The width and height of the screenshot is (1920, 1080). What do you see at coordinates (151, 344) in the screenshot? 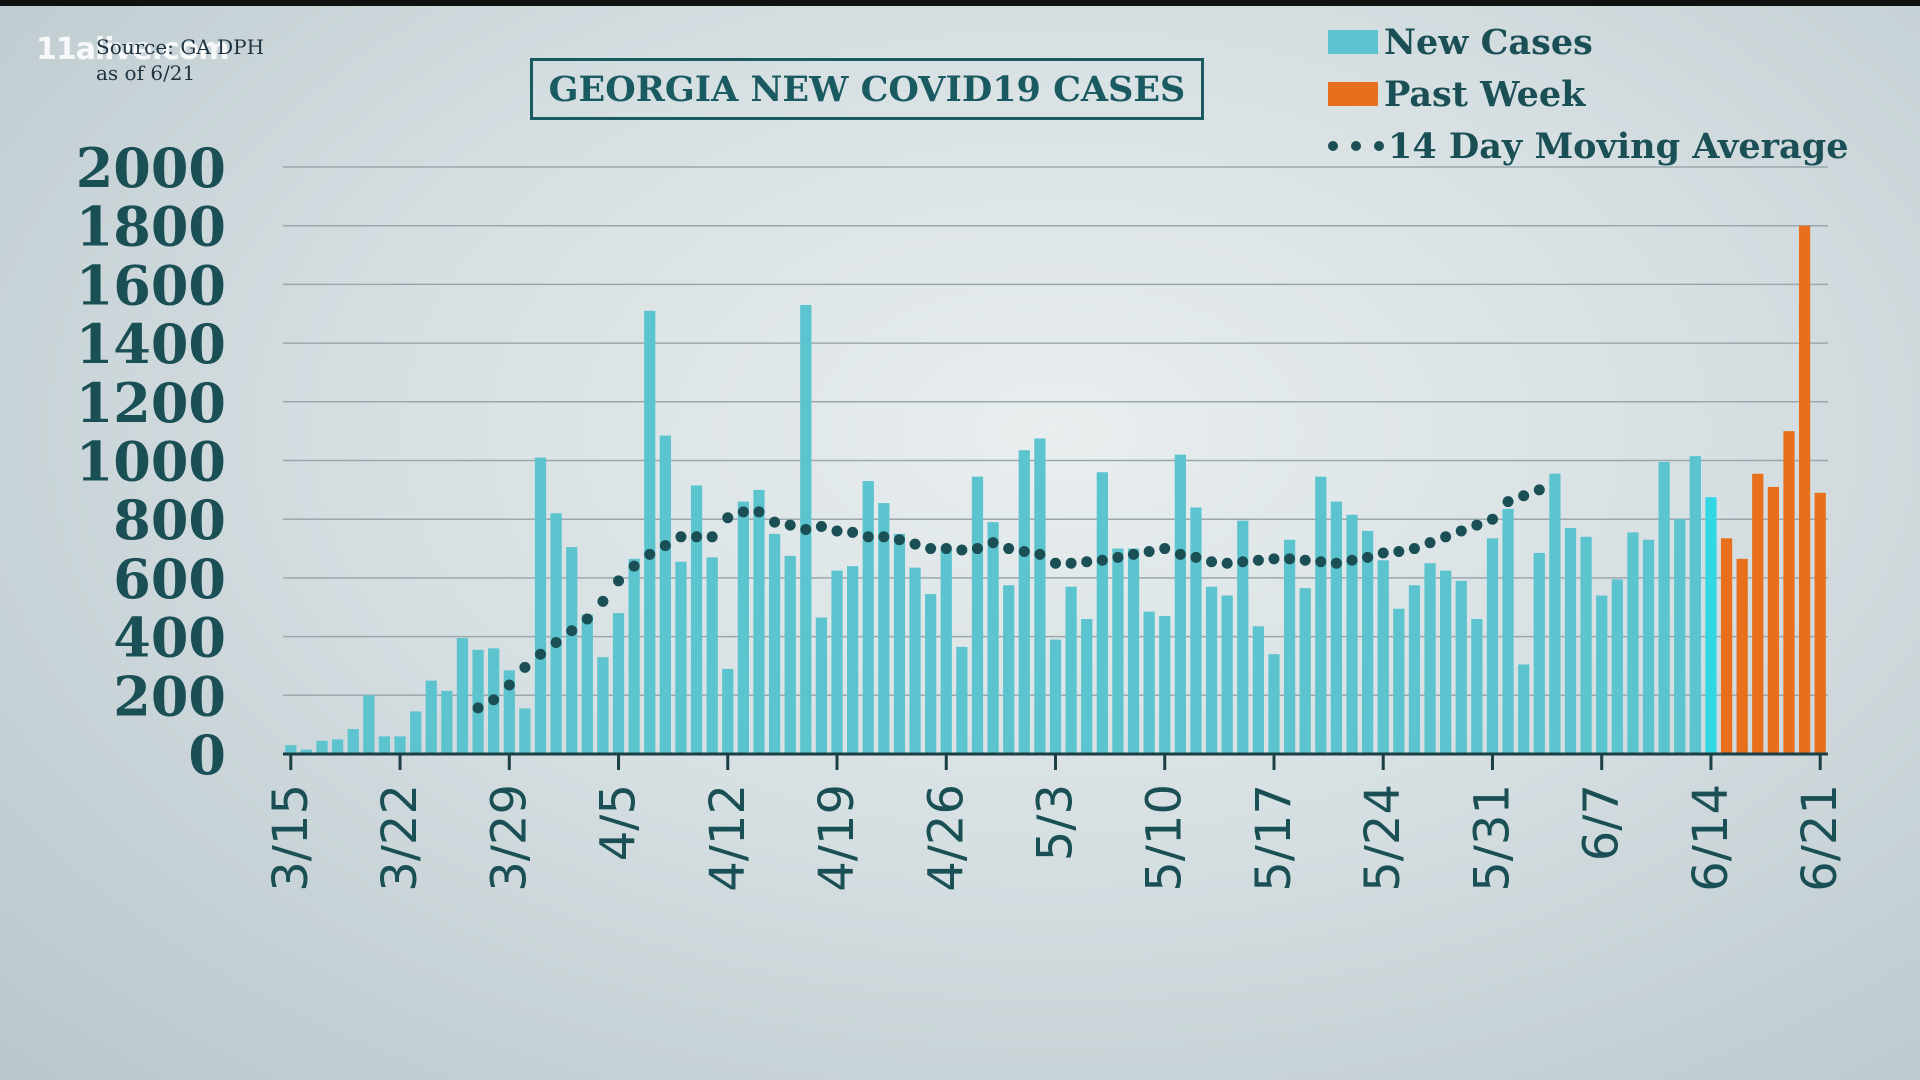
I see `y-tick-label: 1400` at bounding box center [151, 344].